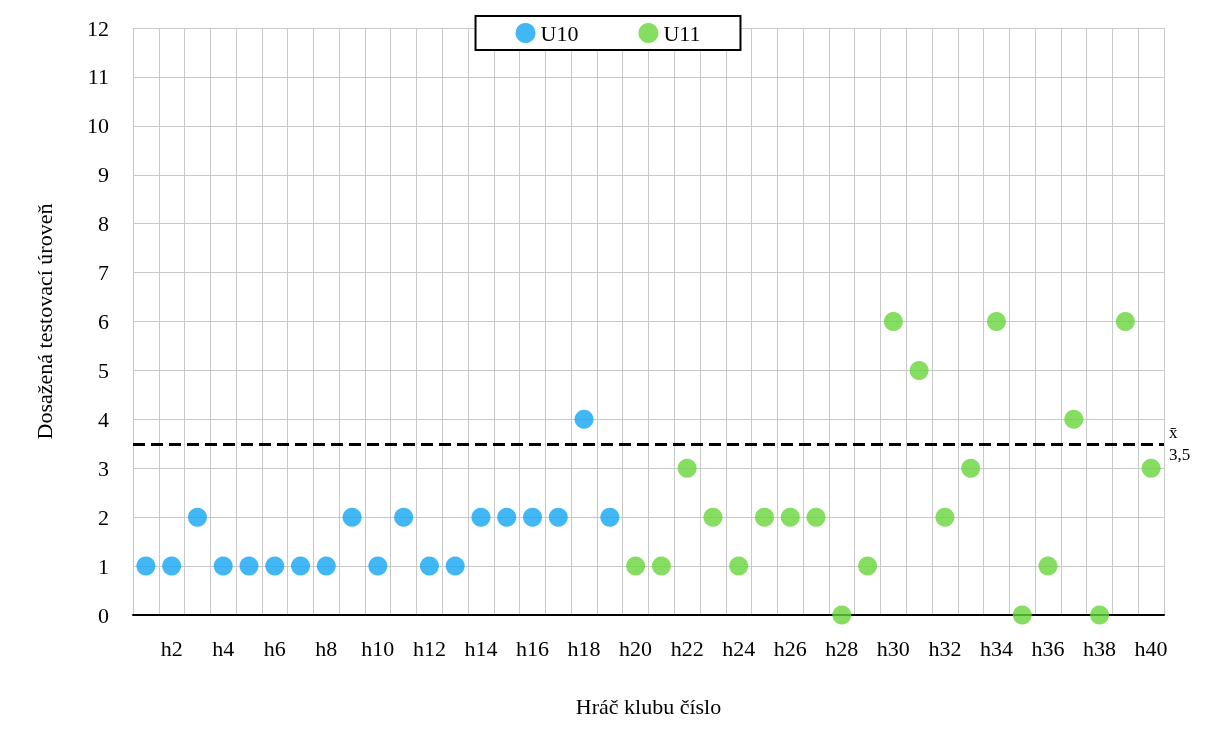  What do you see at coordinates (648, 706) in the screenshot?
I see `x-axis-title: Hráč klubu číslo` at bounding box center [648, 706].